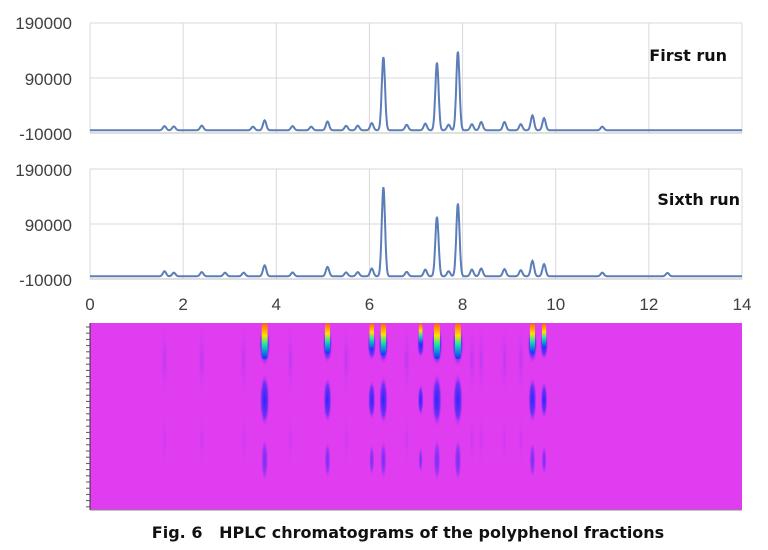  Describe the element at coordinates (276, 304) in the screenshot. I see `x-tick-label: 4` at that location.